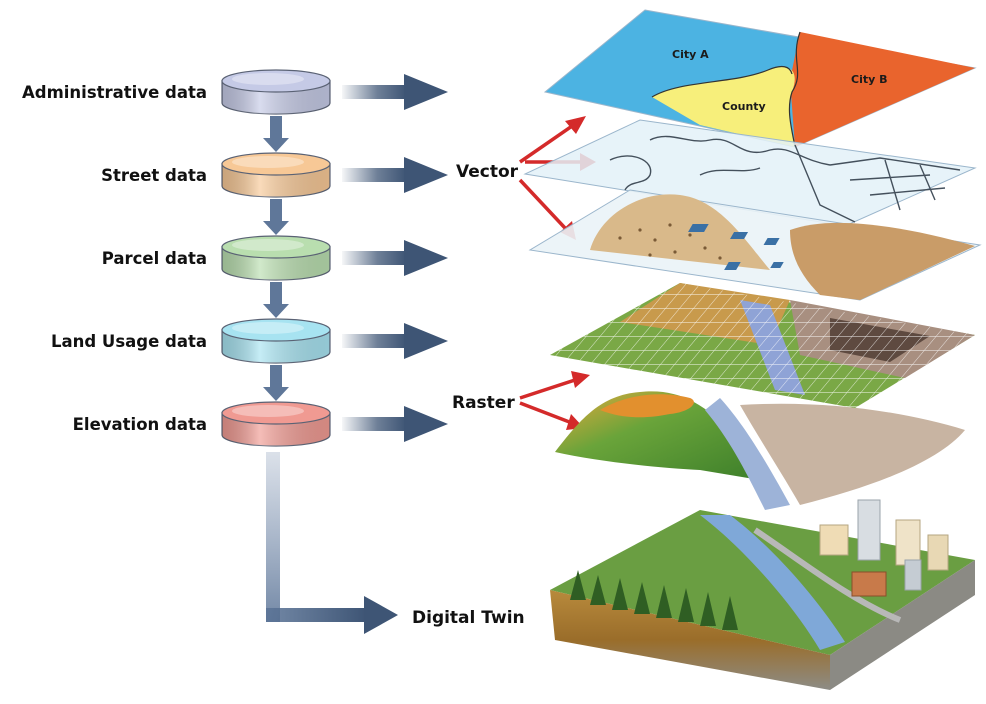 The width and height of the screenshot is (986, 704). Describe the element at coordinates (762, 345) in the screenshot. I see `land-usage-raster-layer` at that location.